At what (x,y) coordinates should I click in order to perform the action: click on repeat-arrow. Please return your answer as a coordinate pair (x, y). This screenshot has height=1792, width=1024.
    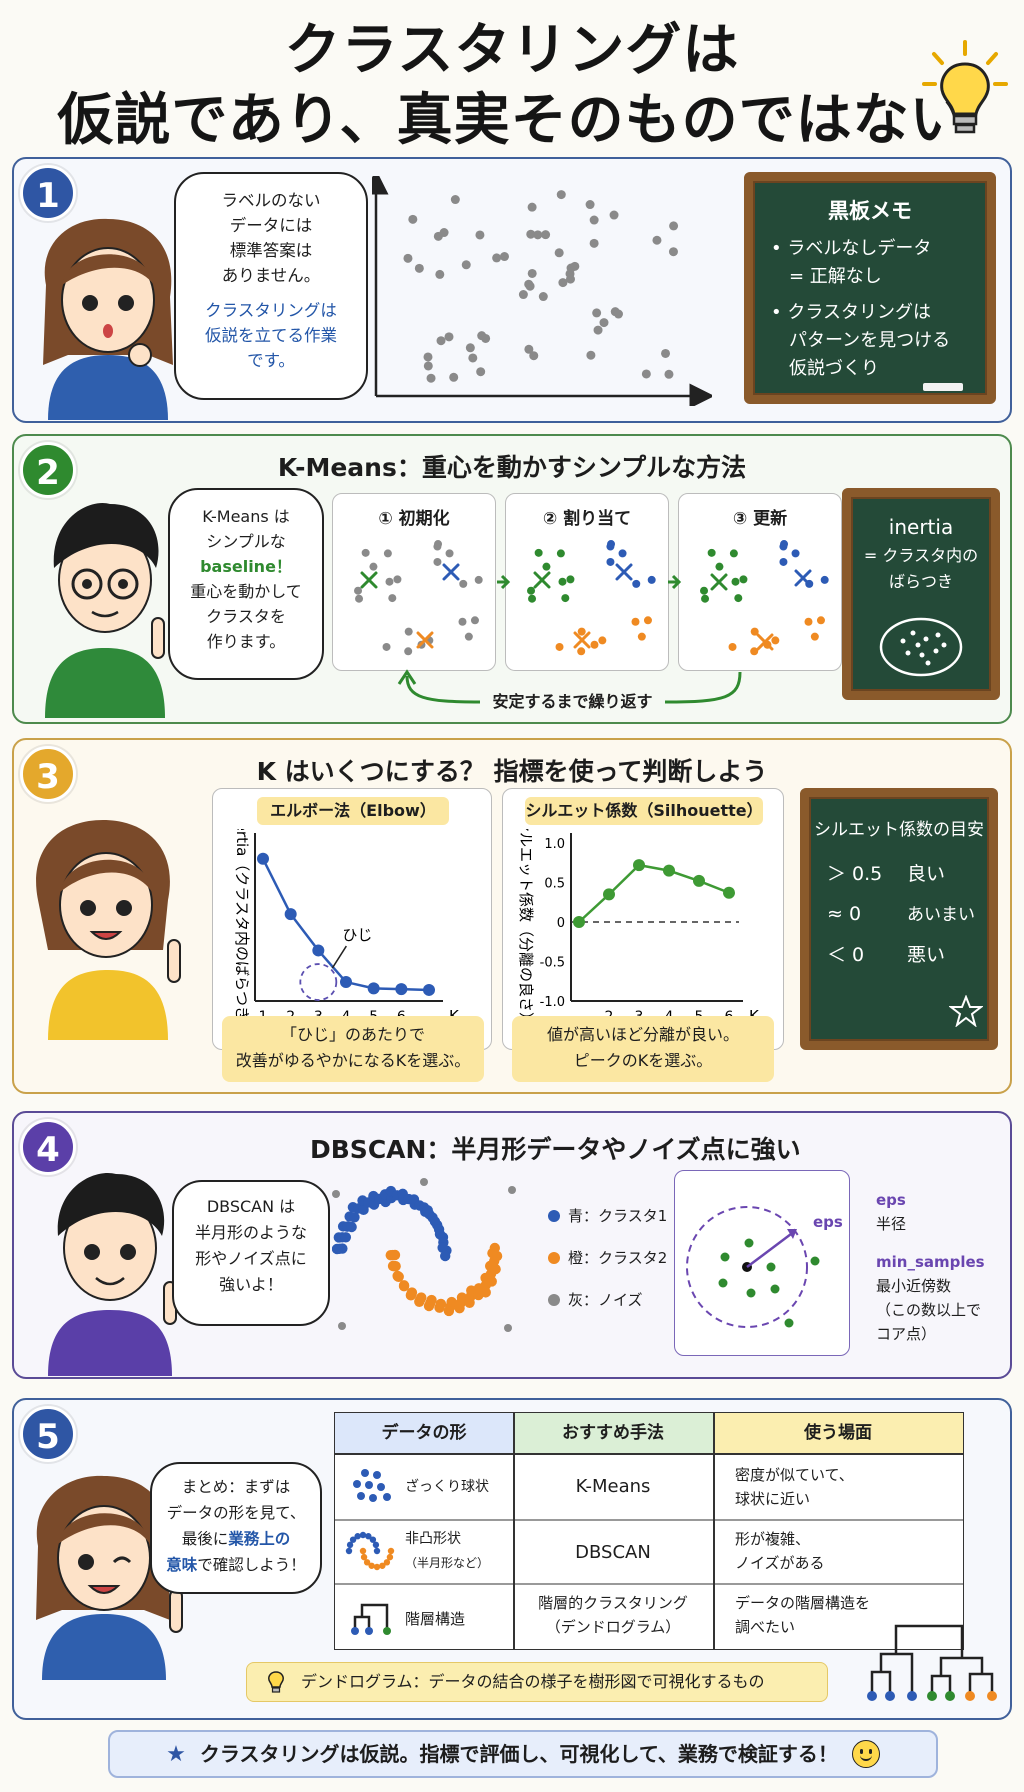
    Looking at the image, I should click on (569, 686).